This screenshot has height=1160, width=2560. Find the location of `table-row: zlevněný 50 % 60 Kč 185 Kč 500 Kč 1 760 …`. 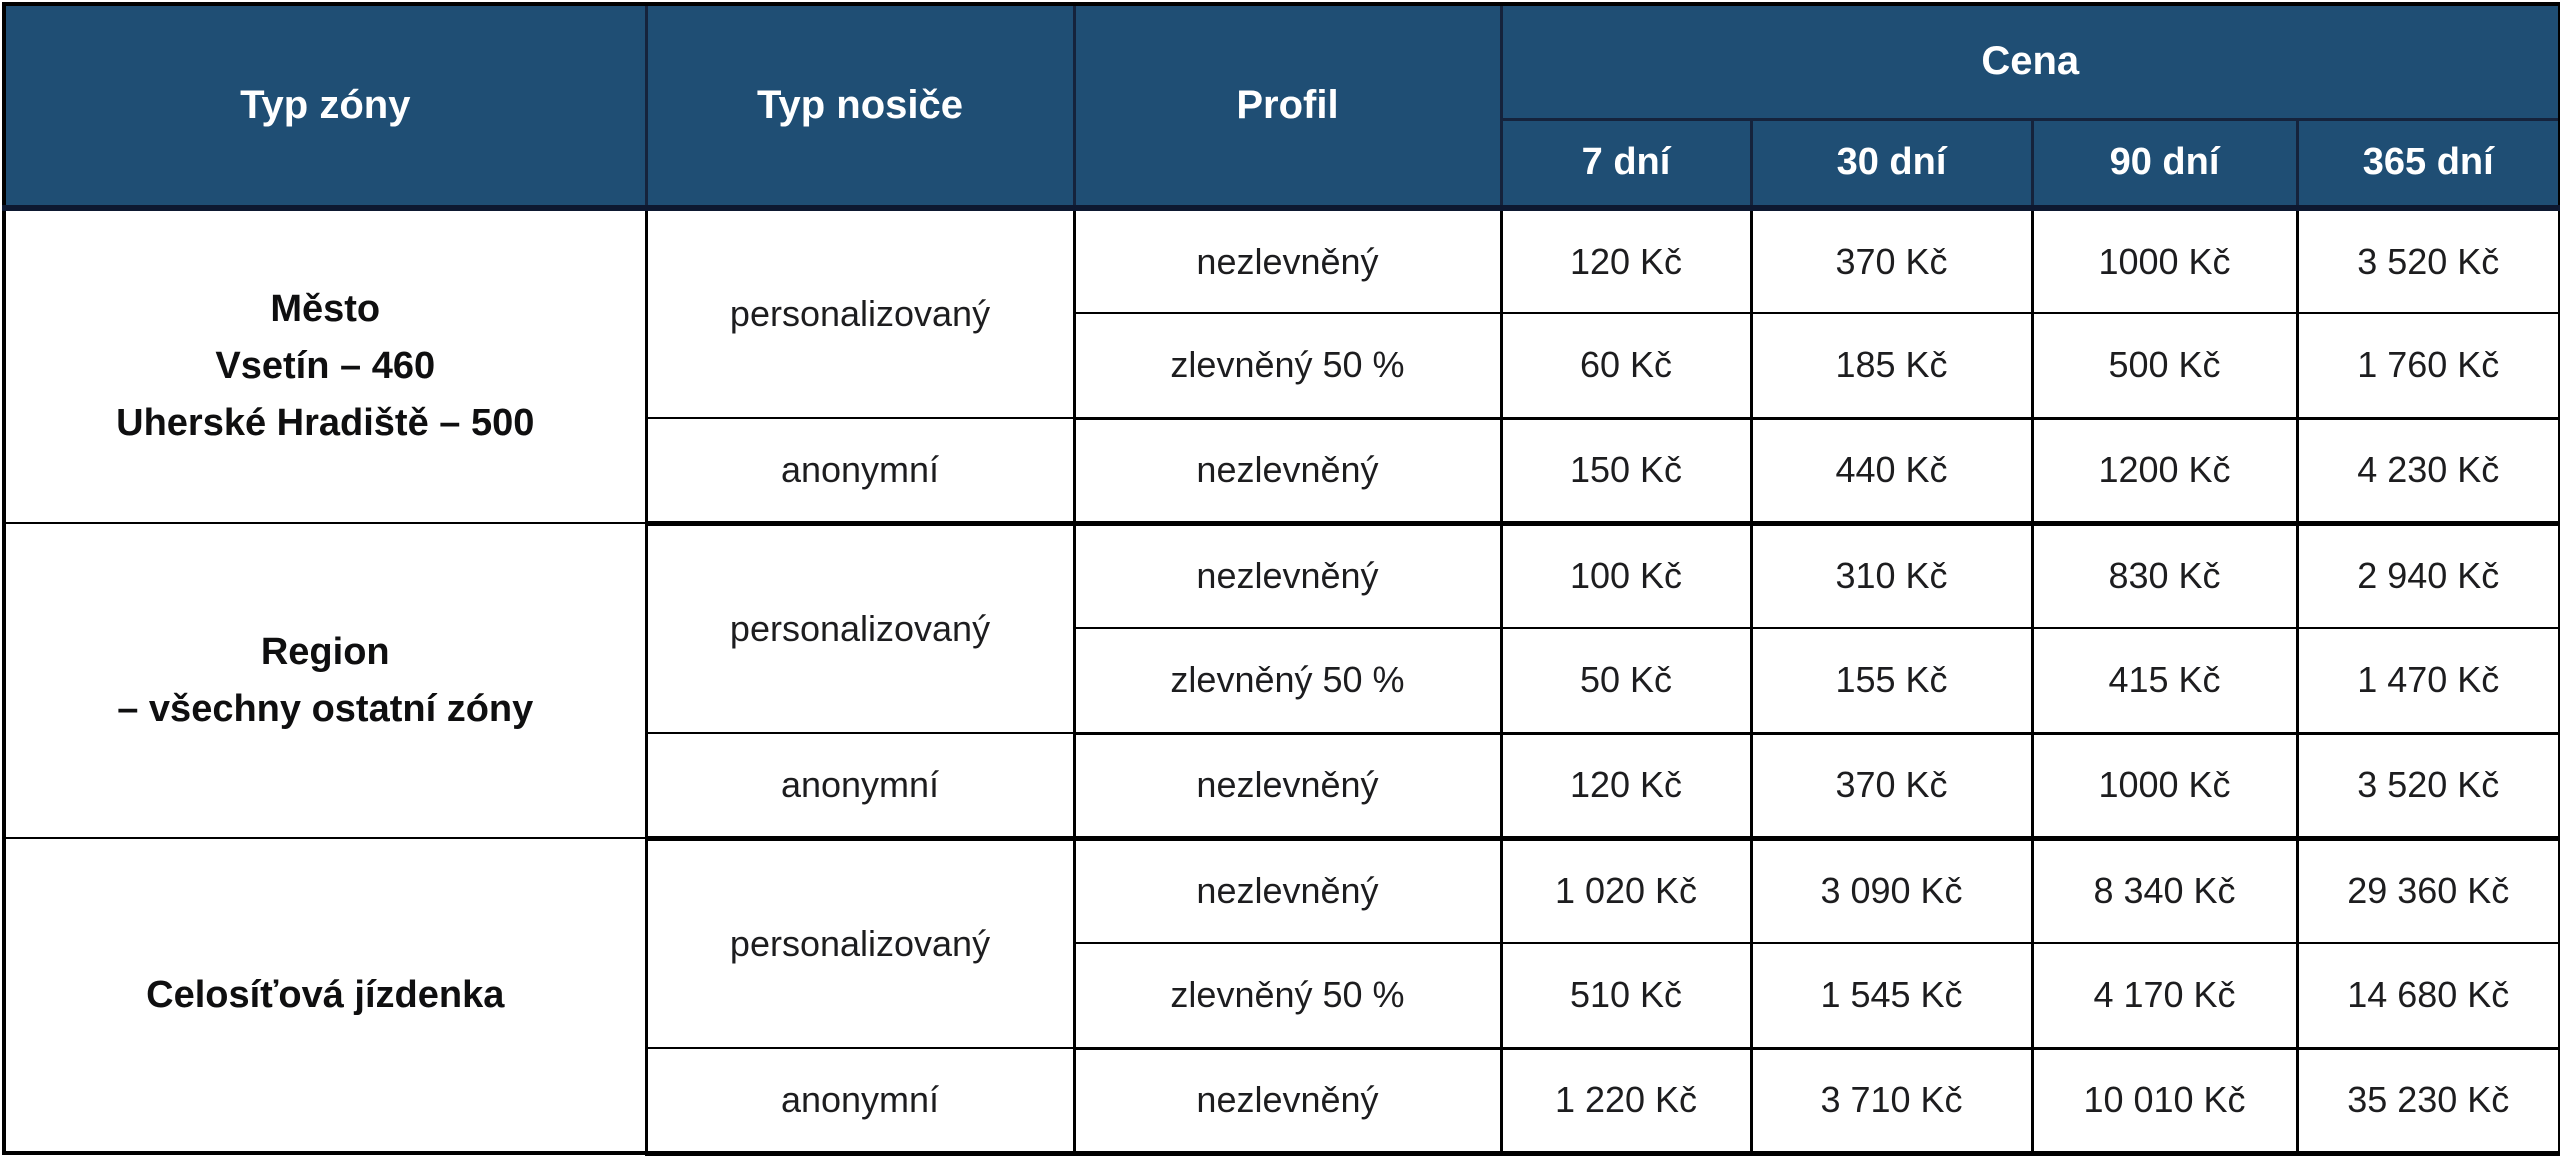

table-row: zlevněný 50 % 60 Kč 185 Kč 500 Kč 1 760 … is located at coordinates (1282, 366).